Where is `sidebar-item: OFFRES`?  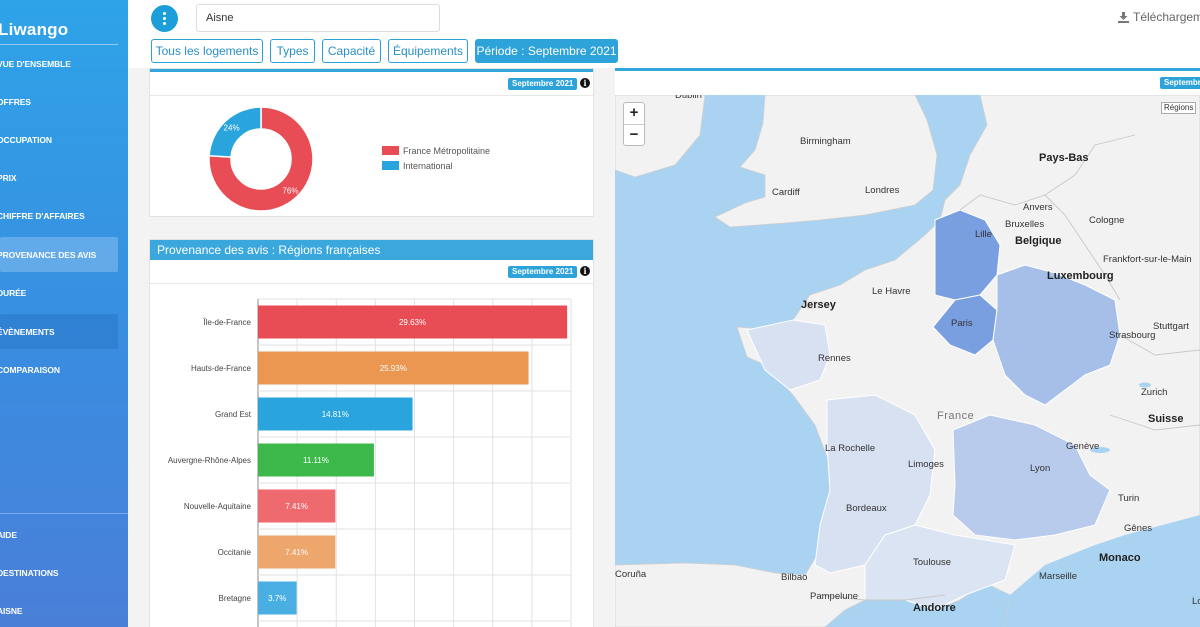 sidebar-item: OFFRES is located at coordinates (59, 101).